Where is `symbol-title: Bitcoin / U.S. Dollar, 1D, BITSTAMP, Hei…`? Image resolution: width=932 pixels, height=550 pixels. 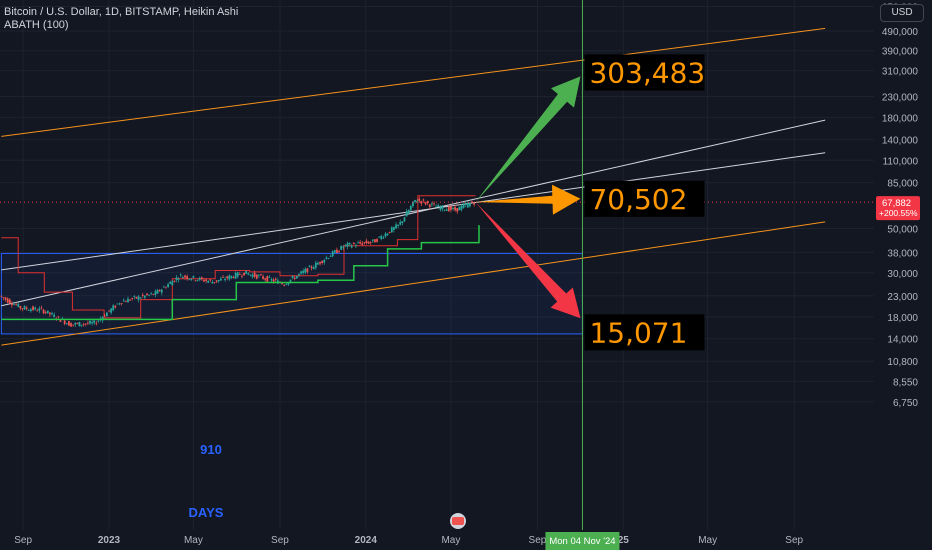 symbol-title: Bitcoin / U.S. Dollar, 1D, BITSTAMP, Hei… is located at coordinates (121, 12).